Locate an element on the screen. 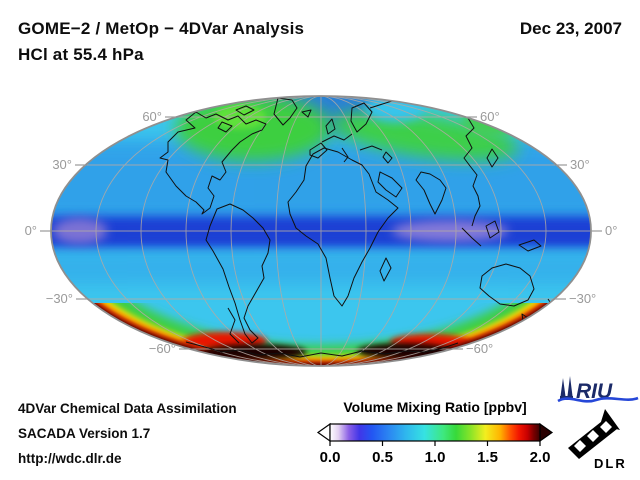  colorbar-tick: 0.5 is located at coordinates (382, 457).